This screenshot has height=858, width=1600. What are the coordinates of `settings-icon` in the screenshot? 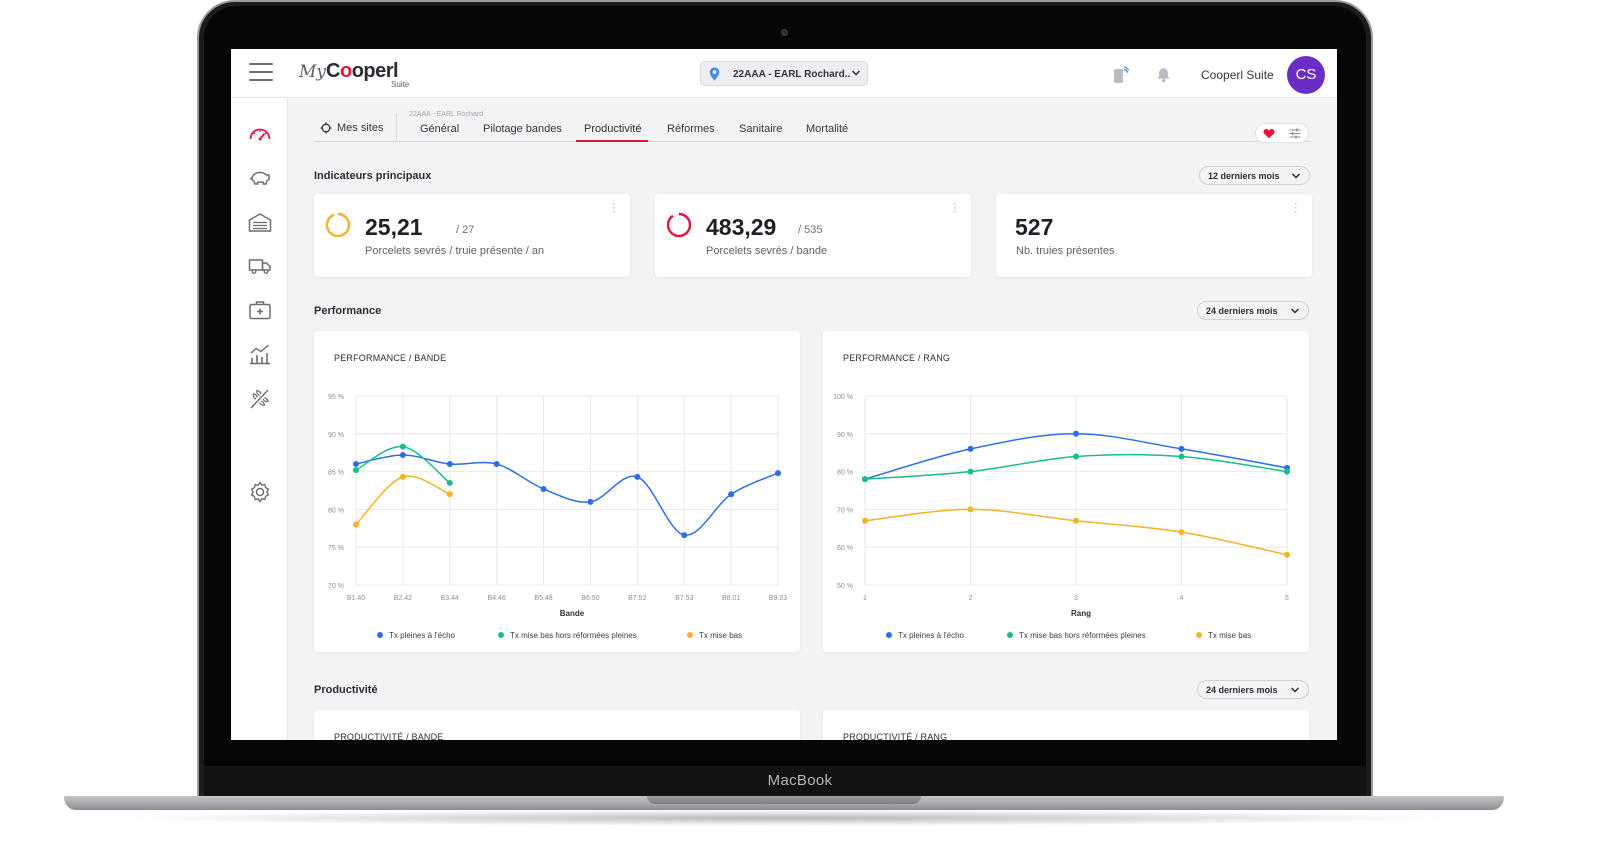 It's located at (260, 492).